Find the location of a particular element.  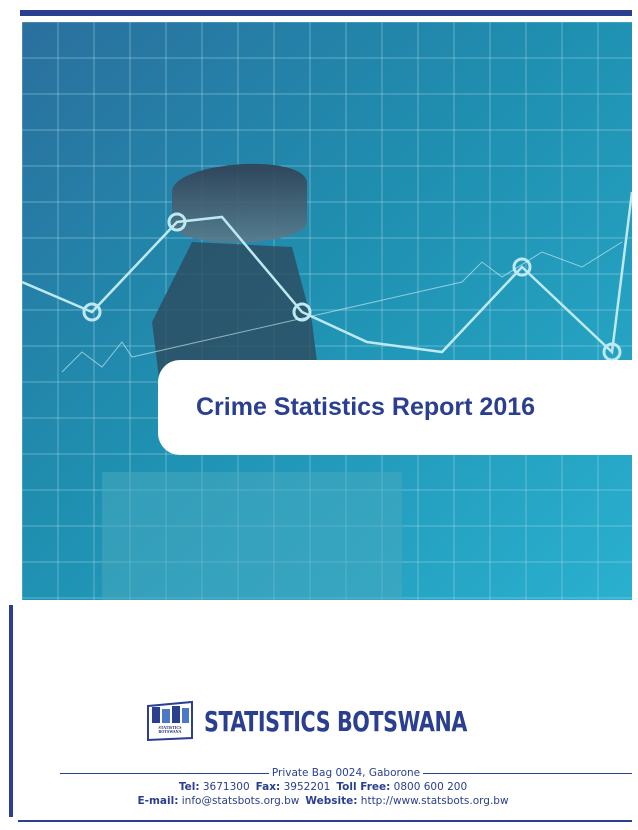

contact-label: Fax: is located at coordinates (268, 787).